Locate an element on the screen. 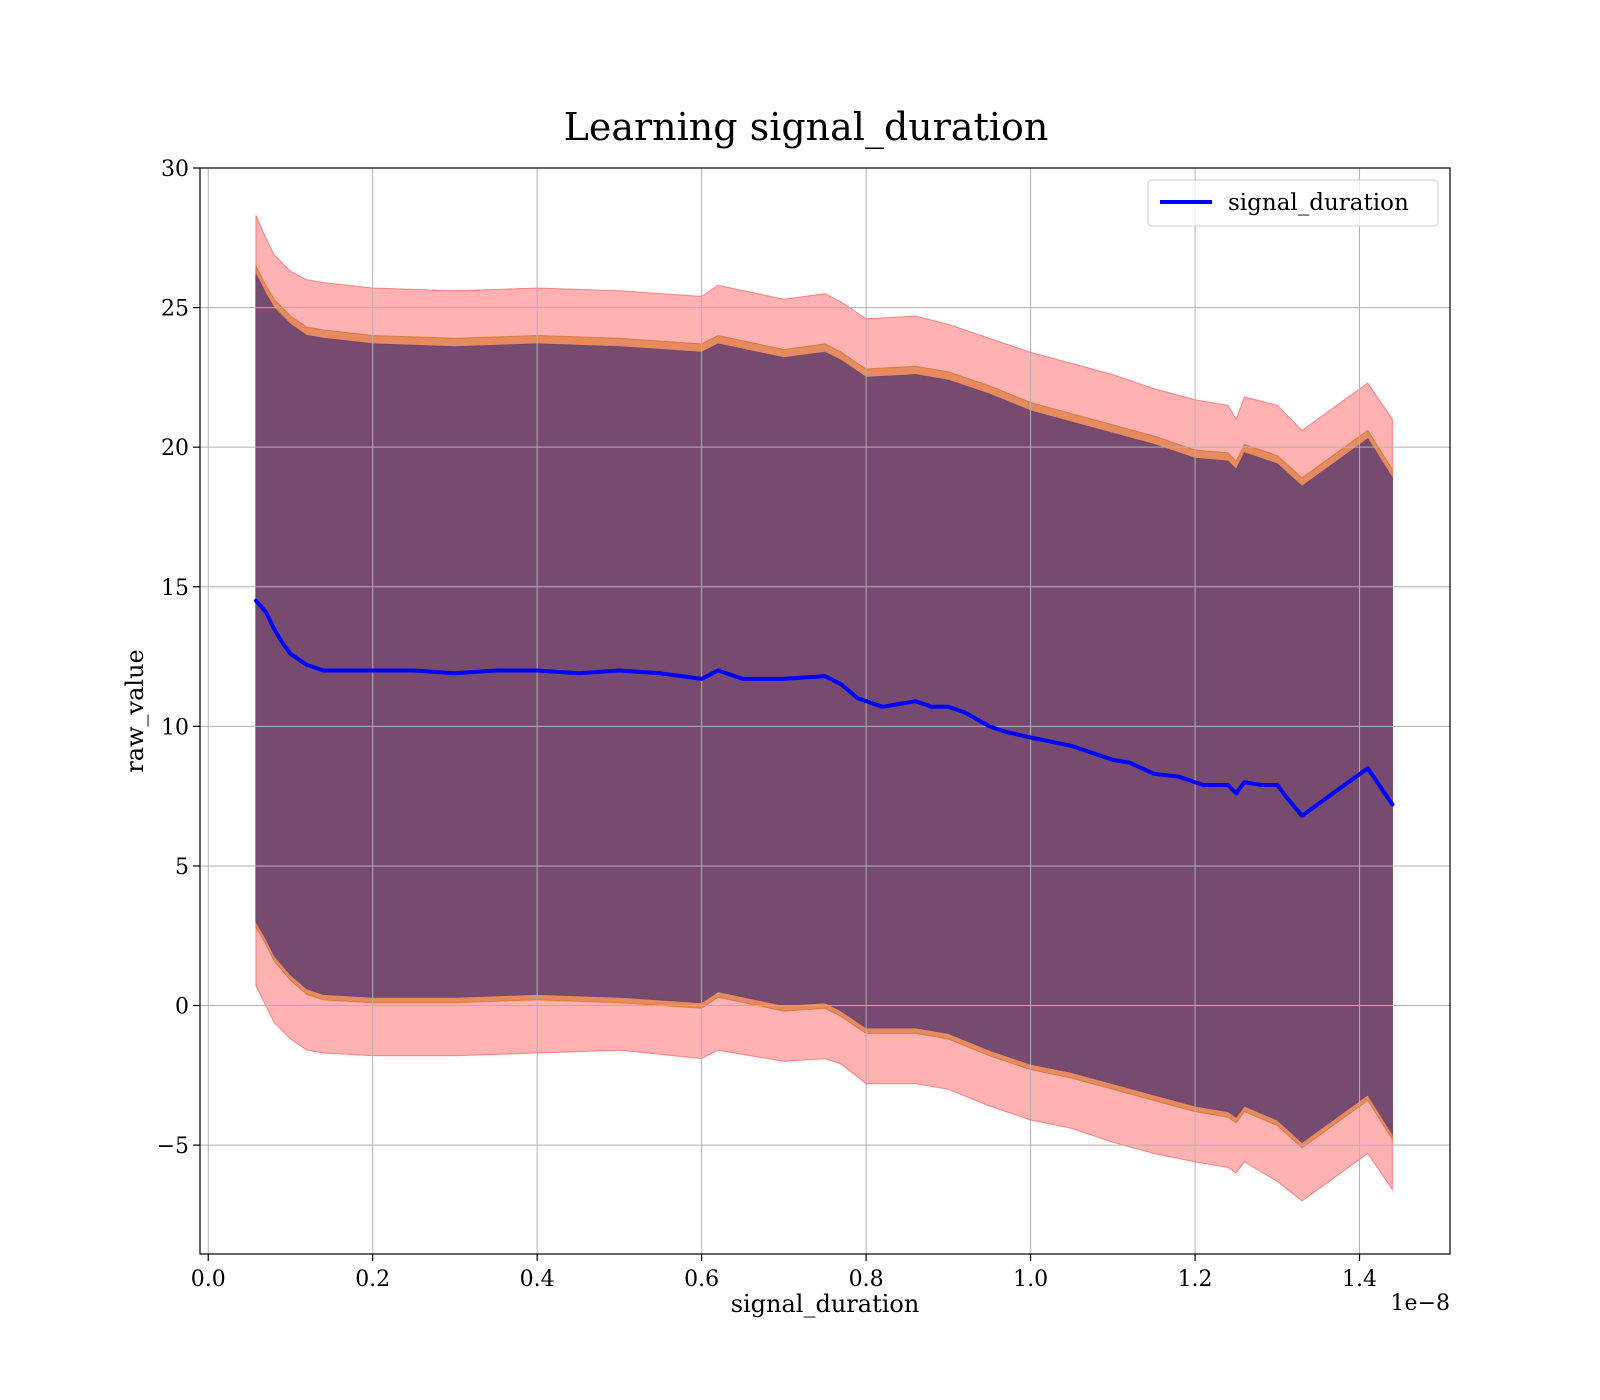 This screenshot has height=1400, width=1600. legend-box is located at coordinates (1293, 203).